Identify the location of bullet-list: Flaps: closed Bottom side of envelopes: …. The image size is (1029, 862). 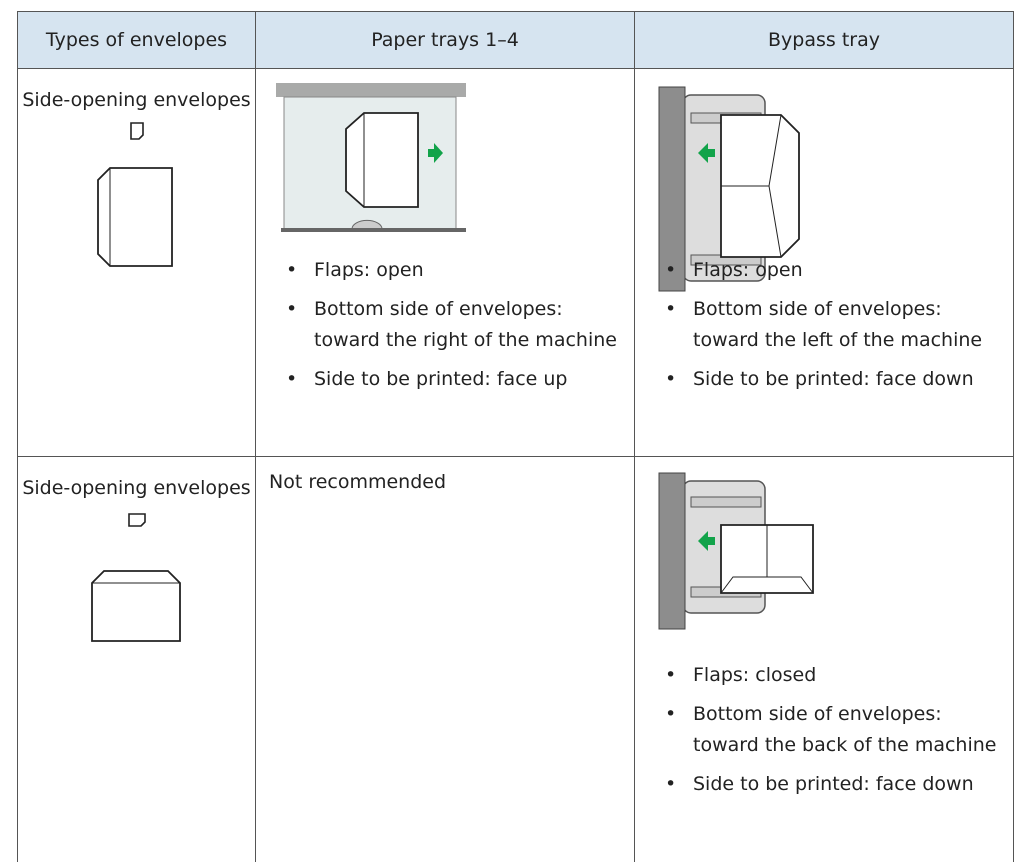
(832, 734).